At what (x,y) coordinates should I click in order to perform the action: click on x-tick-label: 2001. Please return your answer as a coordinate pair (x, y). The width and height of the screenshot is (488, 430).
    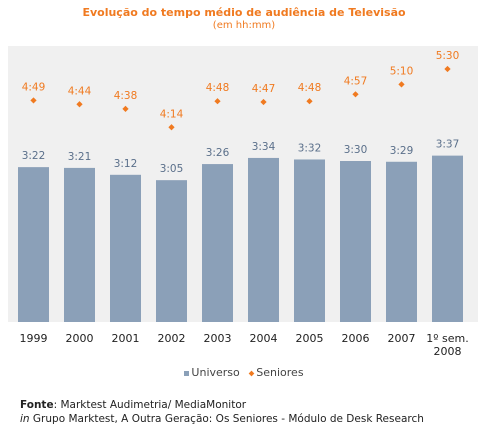
    Looking at the image, I should click on (126, 338).